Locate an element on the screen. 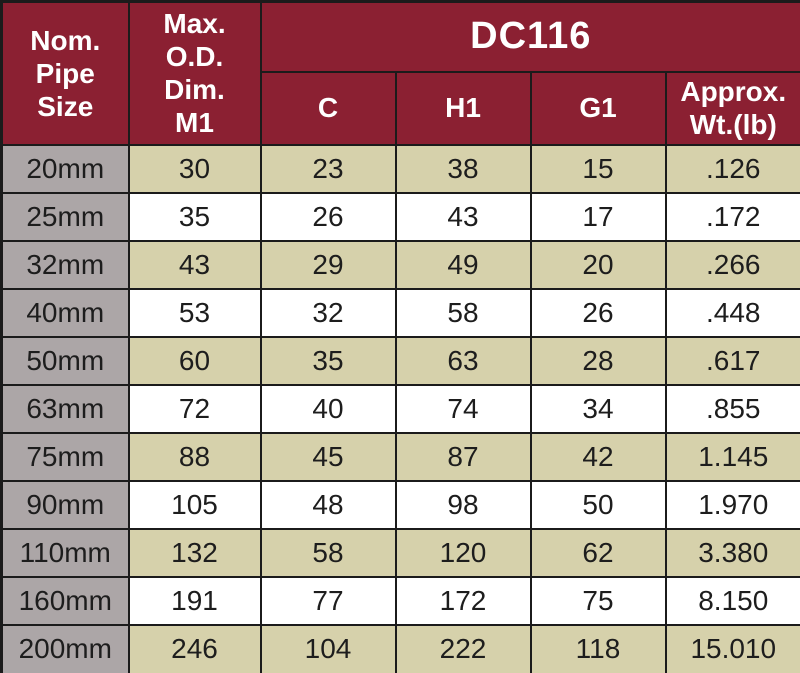 This screenshot has width=800, height=673. table-row: 40mm 53 32 58 26 .448 is located at coordinates (400, 312).